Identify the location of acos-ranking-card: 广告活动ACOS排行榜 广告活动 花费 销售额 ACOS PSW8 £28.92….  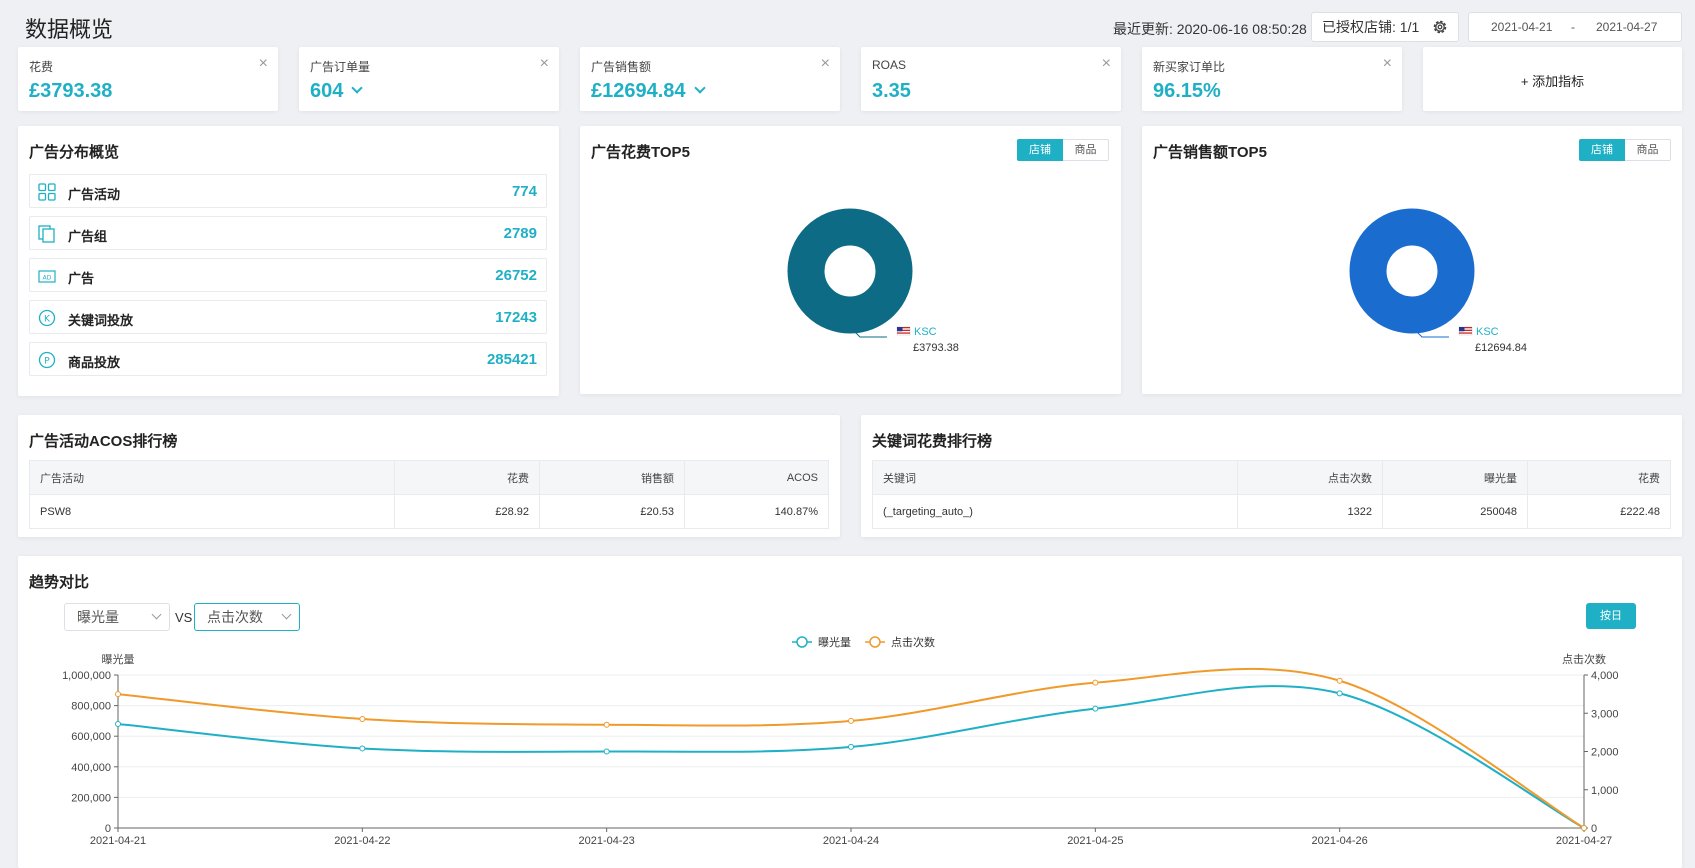
(429, 476).